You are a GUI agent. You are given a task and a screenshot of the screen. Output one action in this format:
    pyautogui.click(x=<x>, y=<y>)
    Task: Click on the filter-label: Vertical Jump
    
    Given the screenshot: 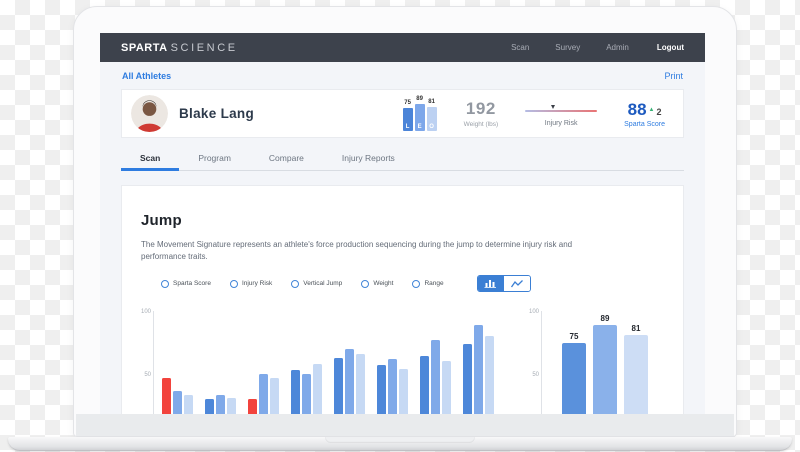 What is the action you would take?
    pyautogui.click(x=323, y=284)
    